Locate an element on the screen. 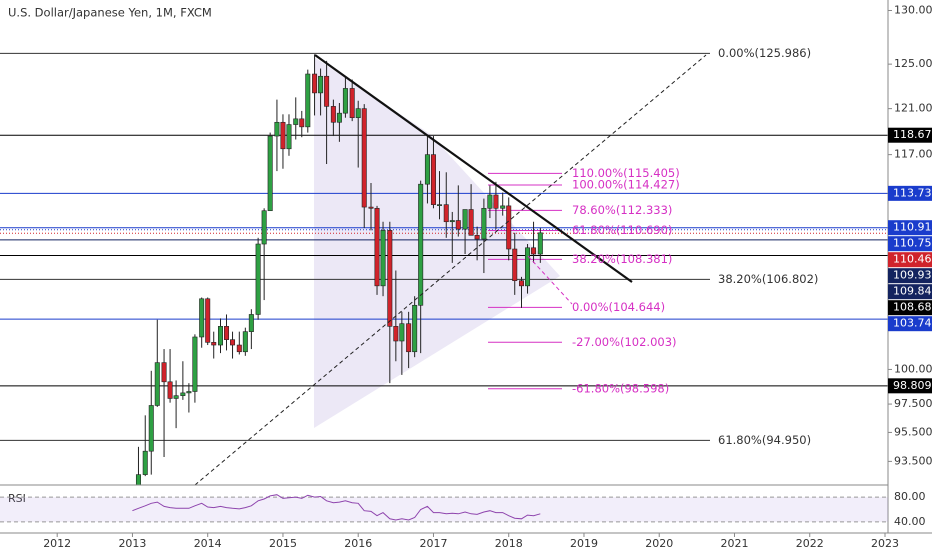 The width and height of the screenshot is (932, 550). price-tag-label: 108.686 is located at coordinates (912, 307).